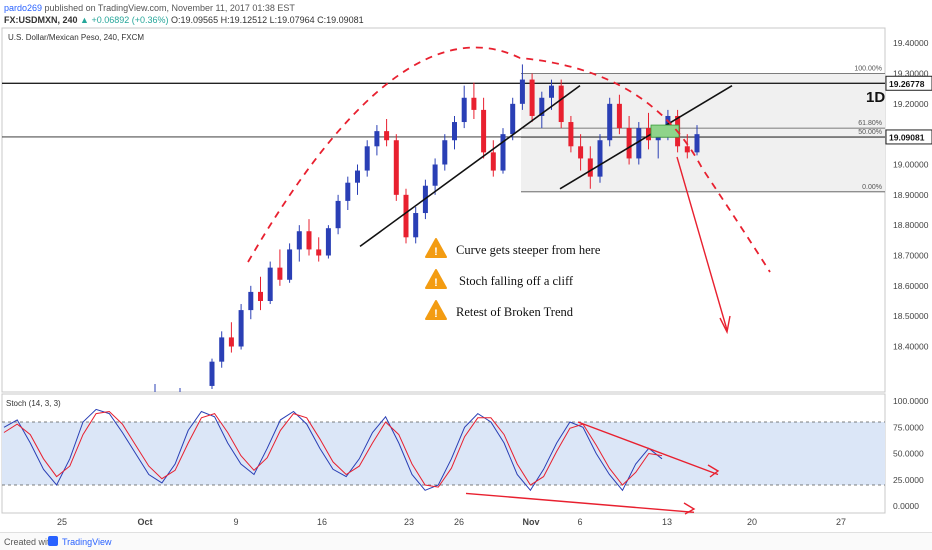 Image resolution: width=932 pixels, height=550 pixels. What do you see at coordinates (911, 74) in the screenshot?
I see `price-axis-tick: 19.30000` at bounding box center [911, 74].